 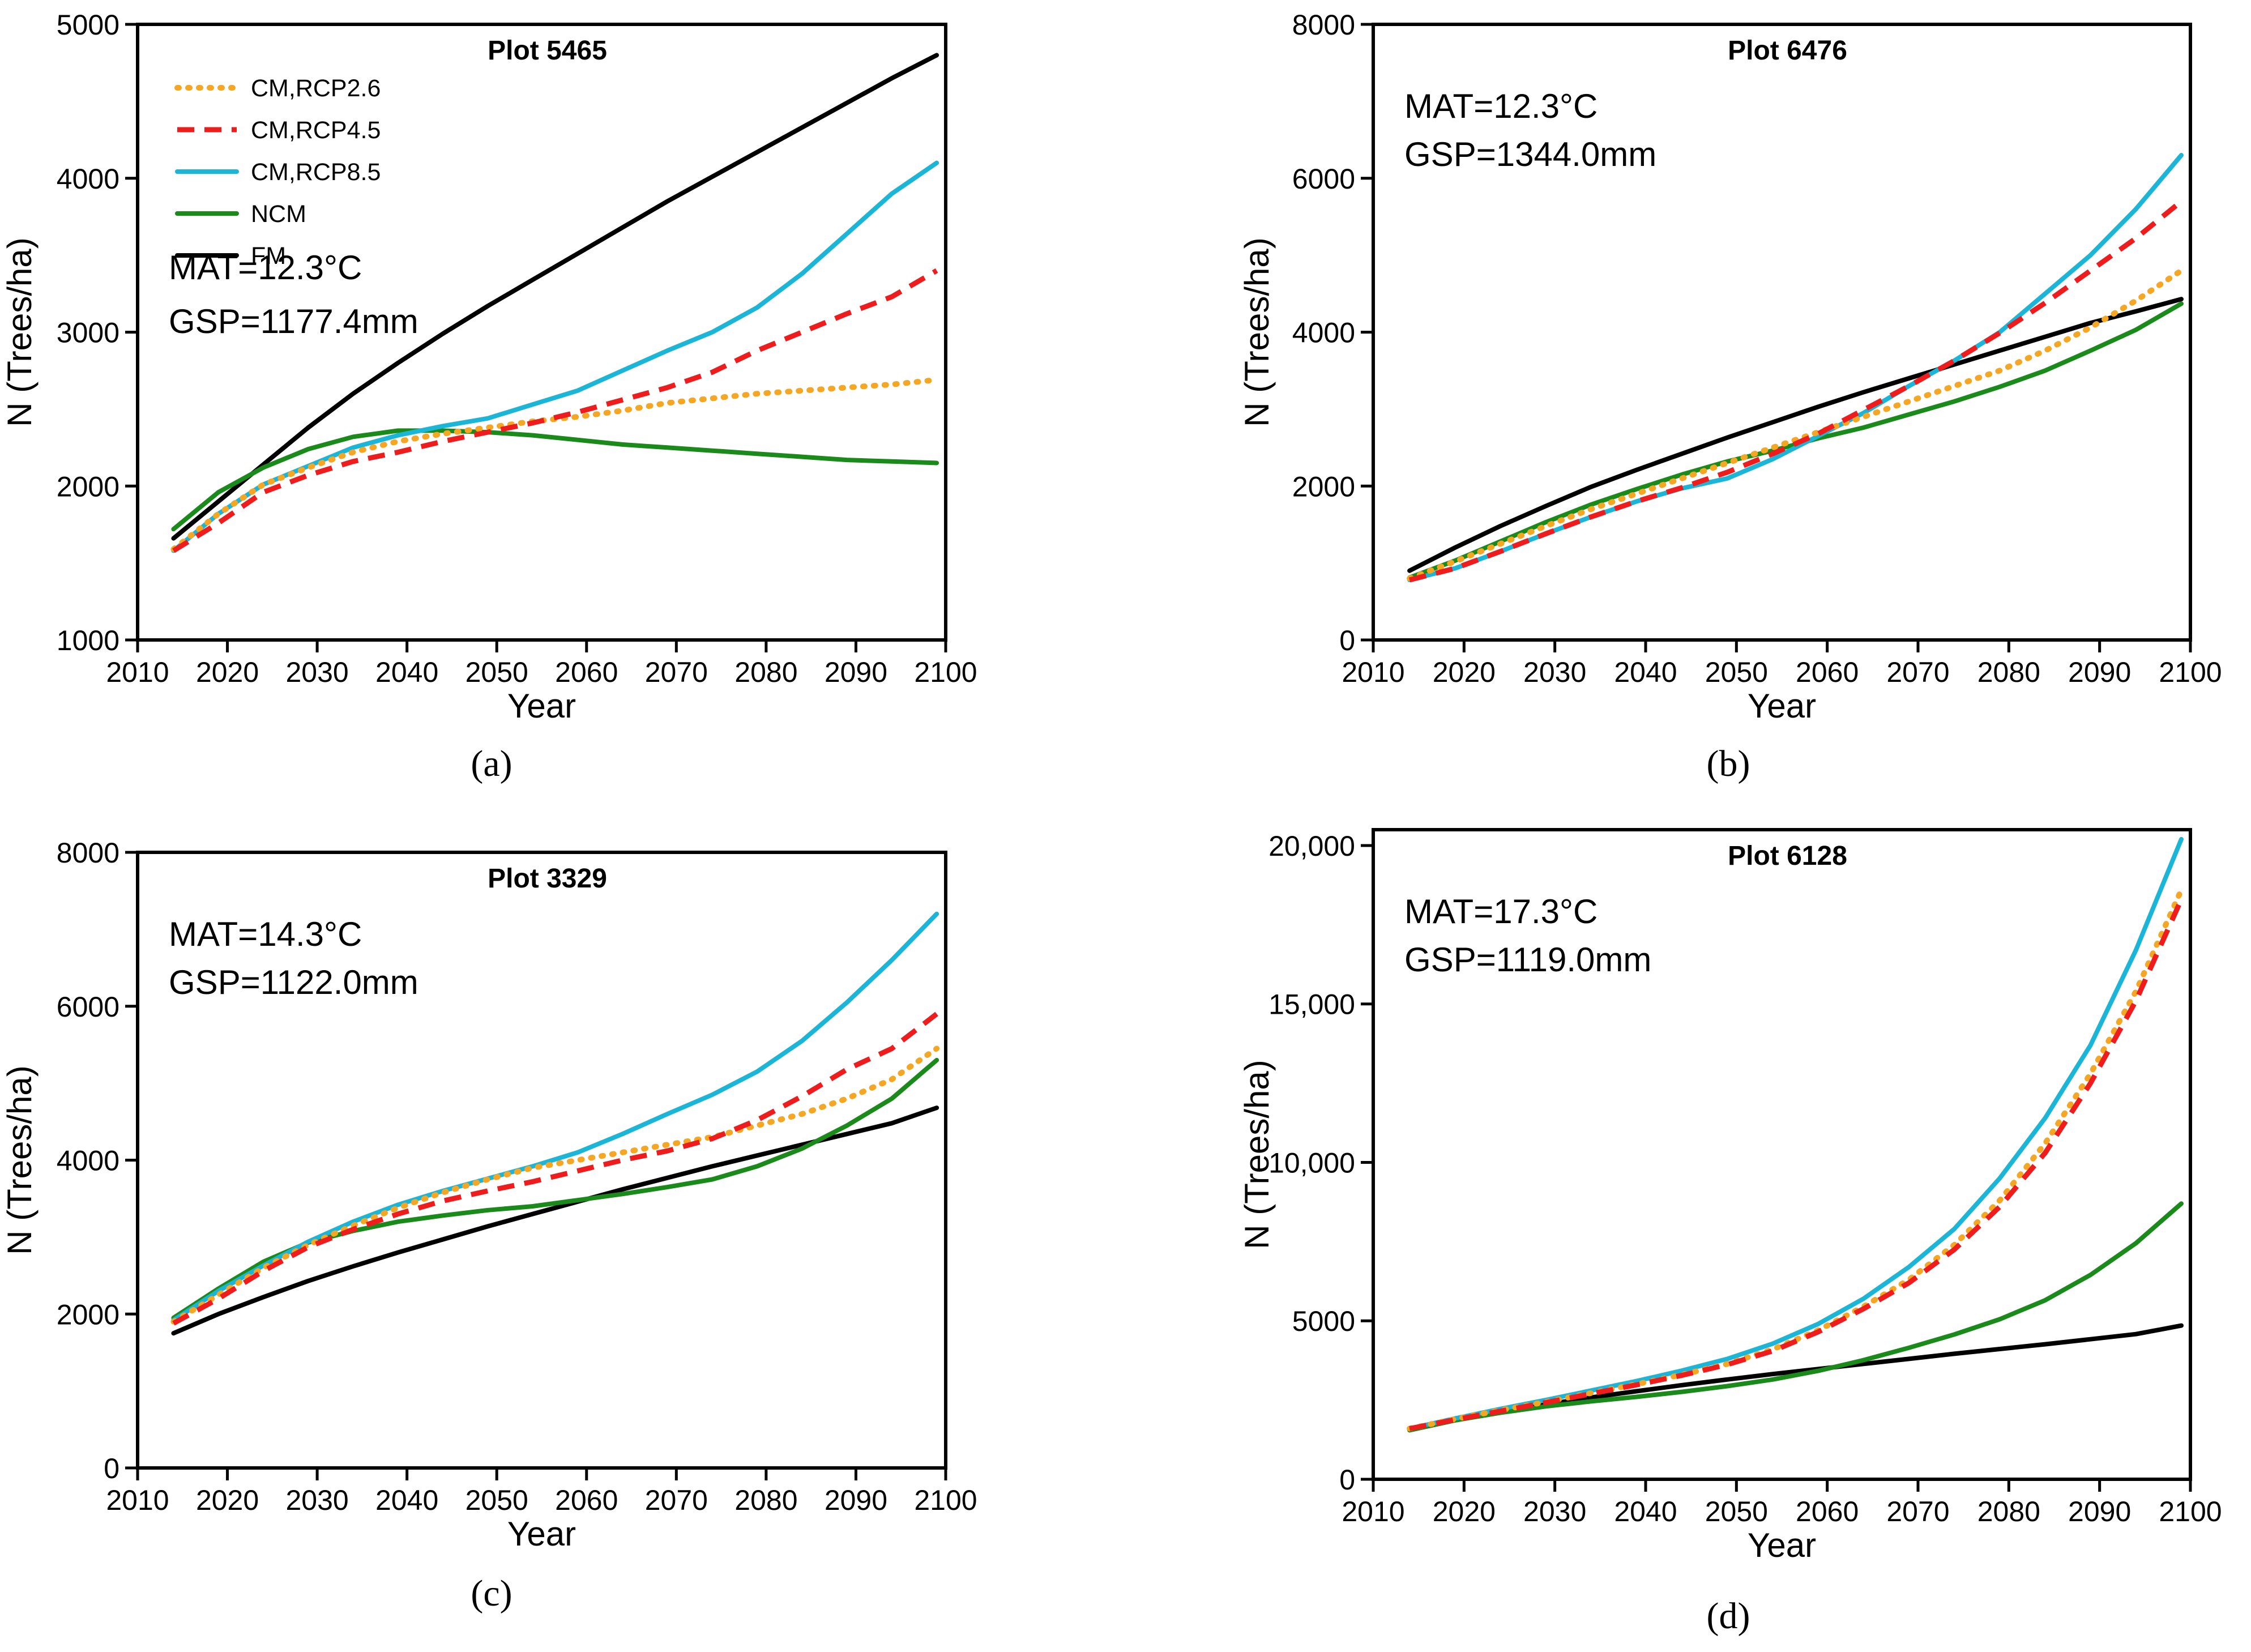 What do you see at coordinates (88, 333) in the screenshot?
I see `y-tick-label: 3000` at bounding box center [88, 333].